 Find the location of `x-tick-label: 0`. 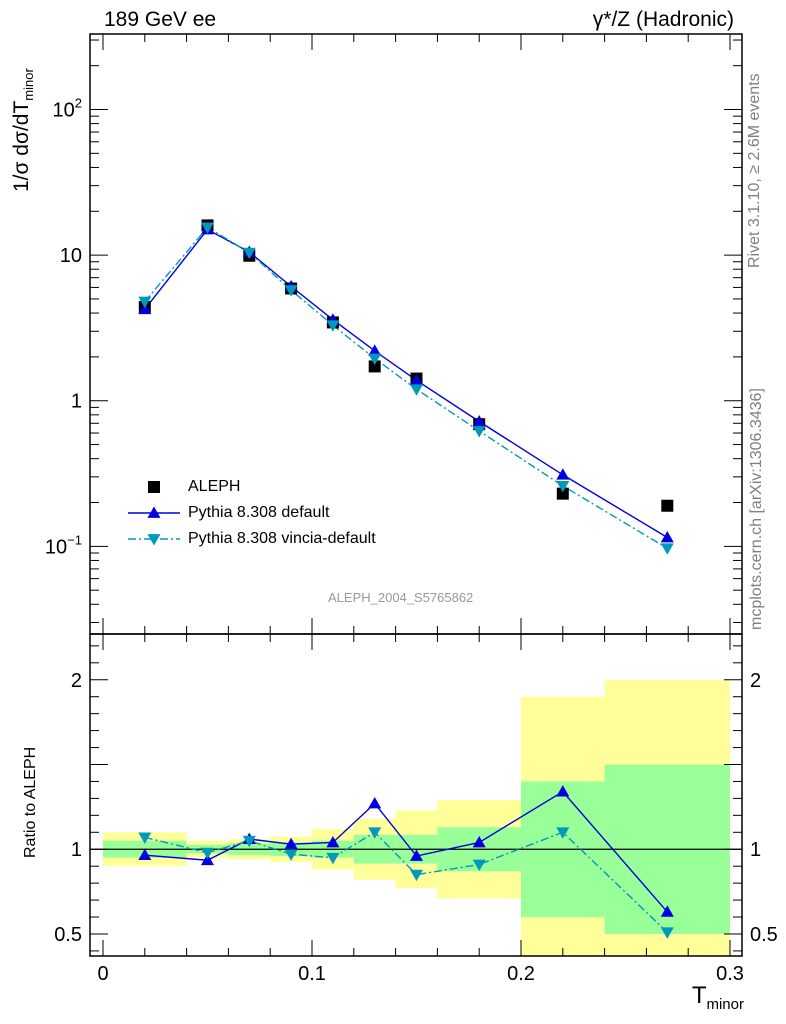

x-tick-label: 0 is located at coordinates (102, 974).